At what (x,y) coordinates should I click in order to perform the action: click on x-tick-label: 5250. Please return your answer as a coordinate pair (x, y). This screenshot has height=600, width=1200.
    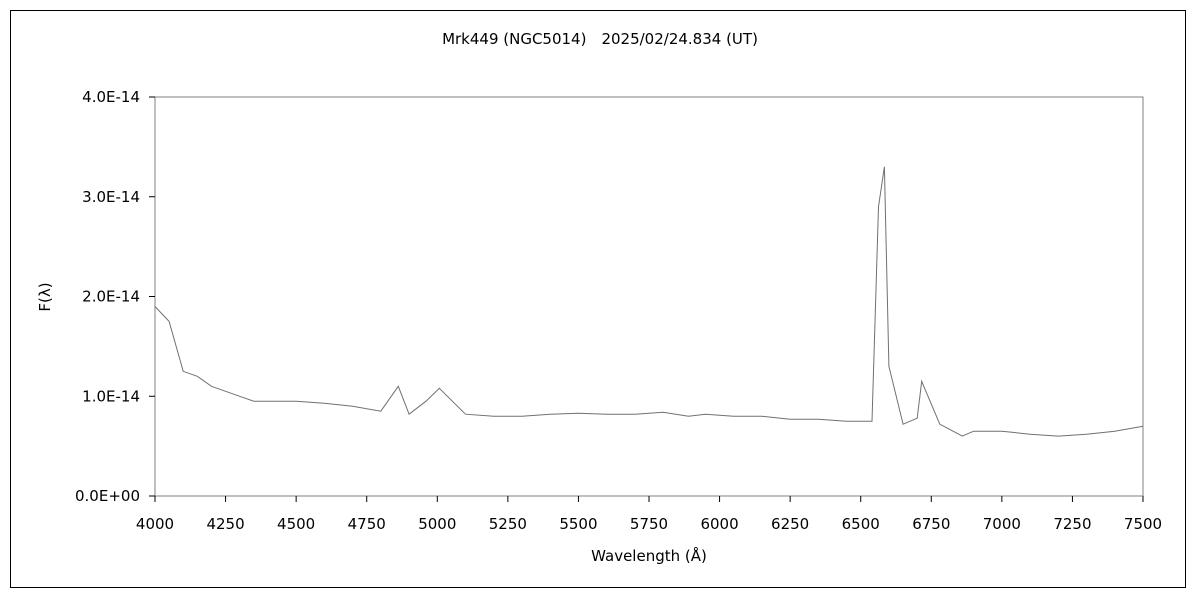
    Looking at the image, I should click on (508, 524).